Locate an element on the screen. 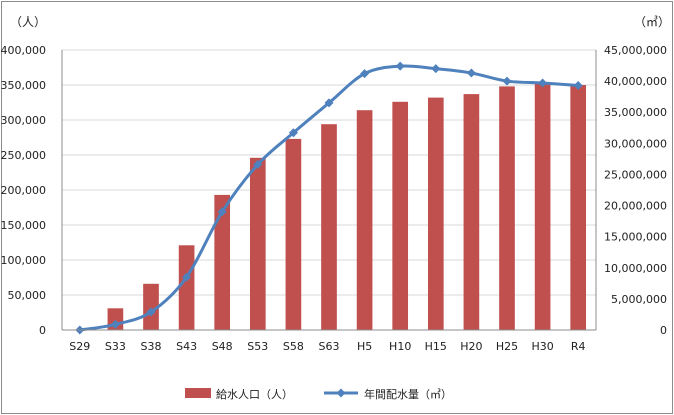  left-tick-label: 50,000 is located at coordinates (27, 295).